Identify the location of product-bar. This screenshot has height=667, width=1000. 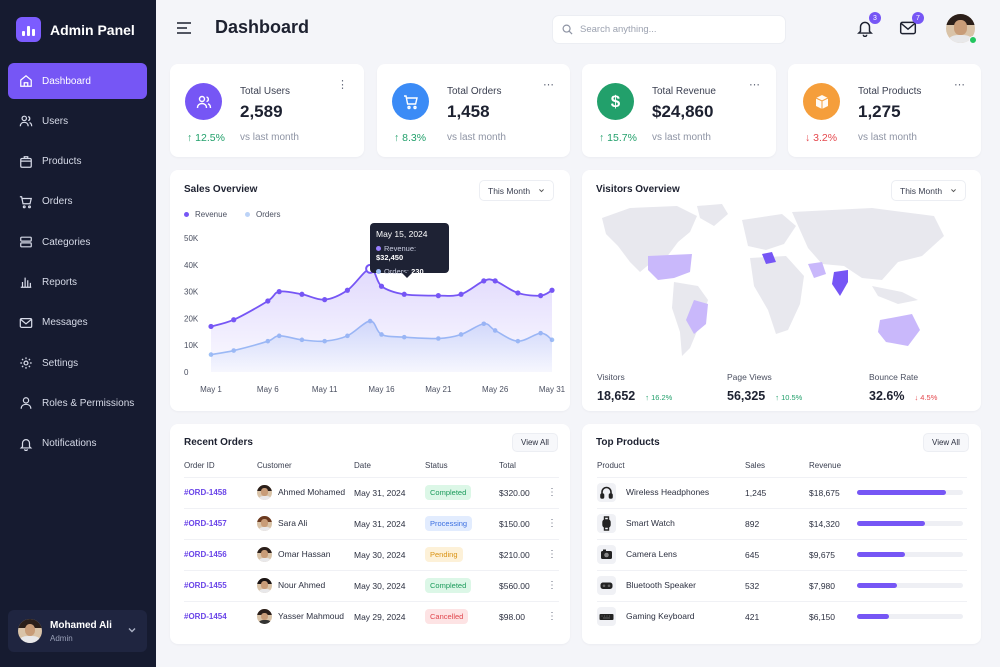
(912, 616).